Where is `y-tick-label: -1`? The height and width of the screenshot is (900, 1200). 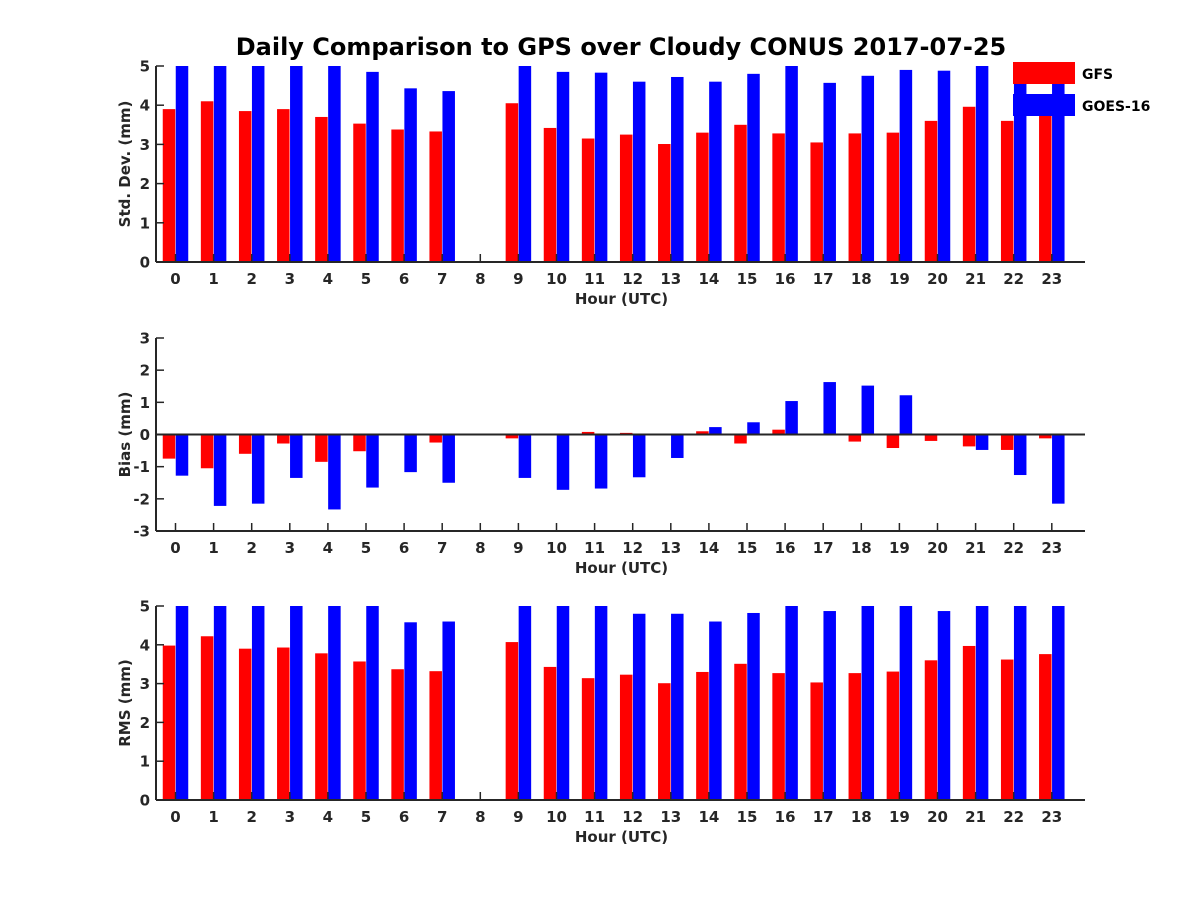
y-tick-label: -1 is located at coordinates (141, 467).